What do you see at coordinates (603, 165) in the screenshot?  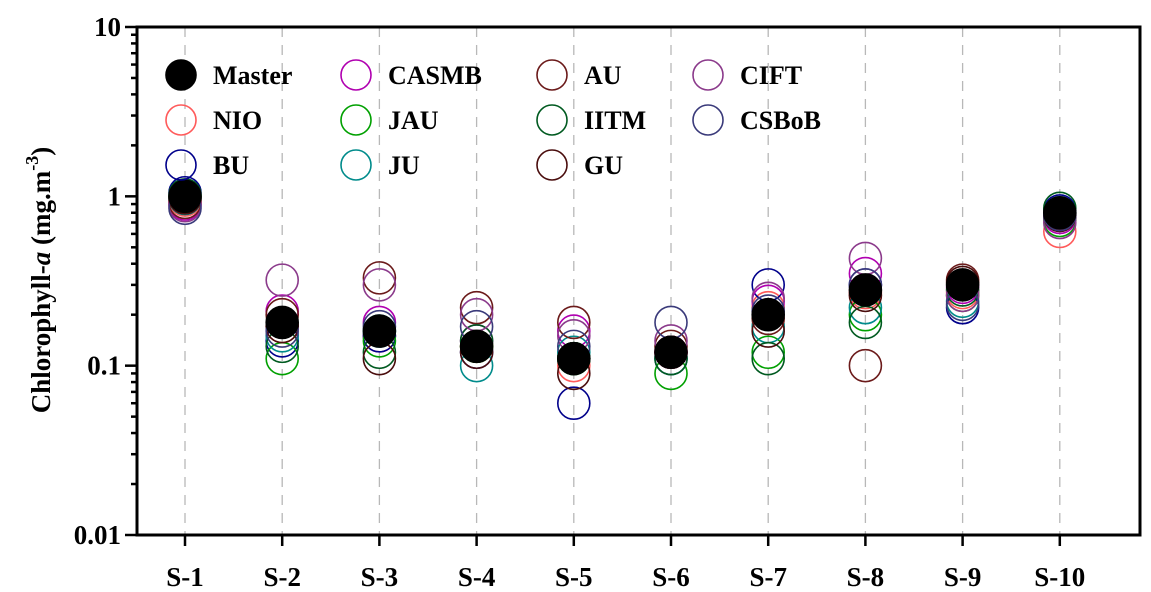 I see `legend-label: GU` at bounding box center [603, 165].